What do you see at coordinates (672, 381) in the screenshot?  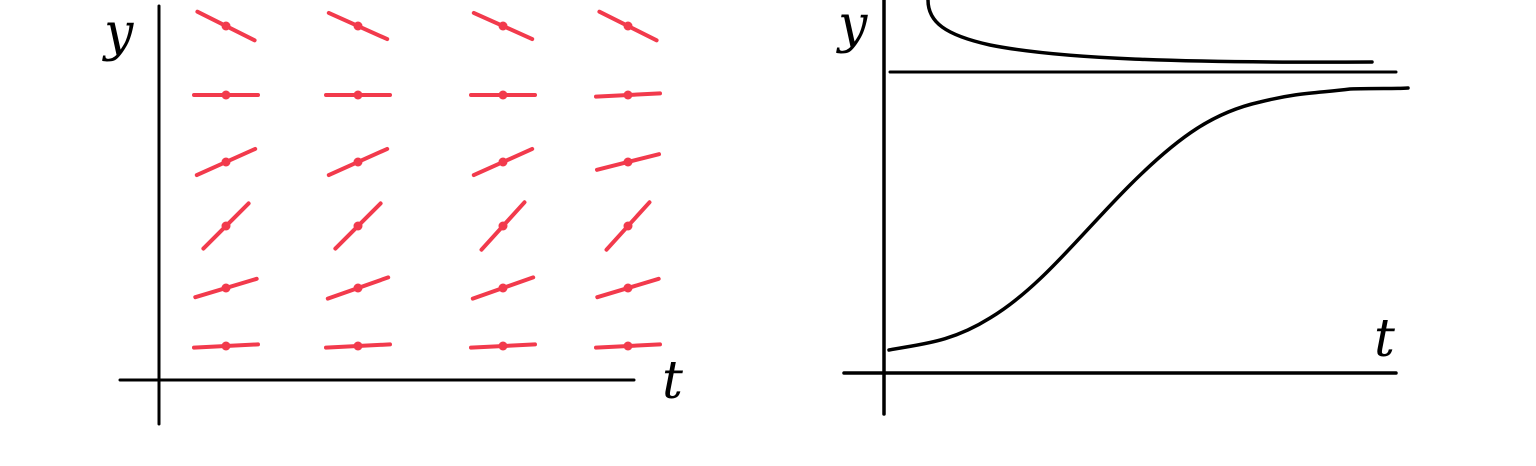 I see `left-t-axis-label: t` at bounding box center [672, 381].